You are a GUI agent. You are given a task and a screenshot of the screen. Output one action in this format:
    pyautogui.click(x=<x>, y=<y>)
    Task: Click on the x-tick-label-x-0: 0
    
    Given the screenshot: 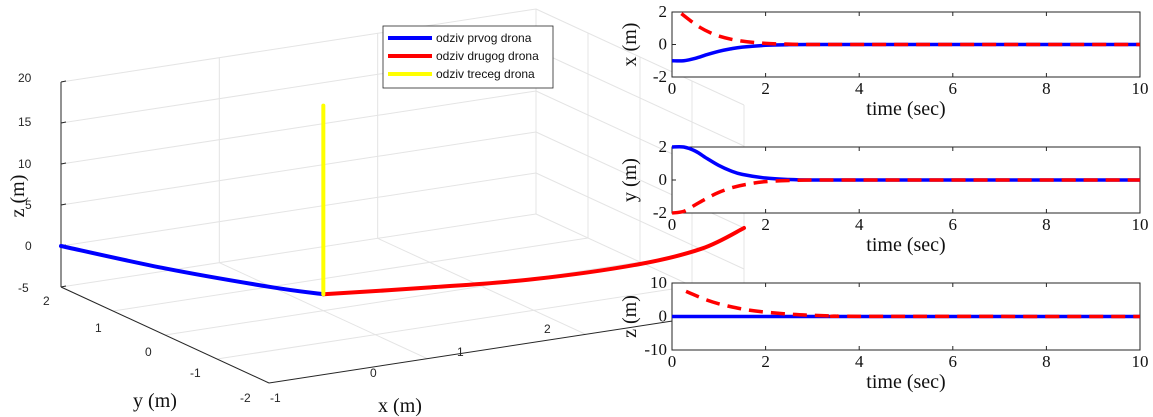 What is the action you would take?
    pyautogui.click(x=672, y=88)
    